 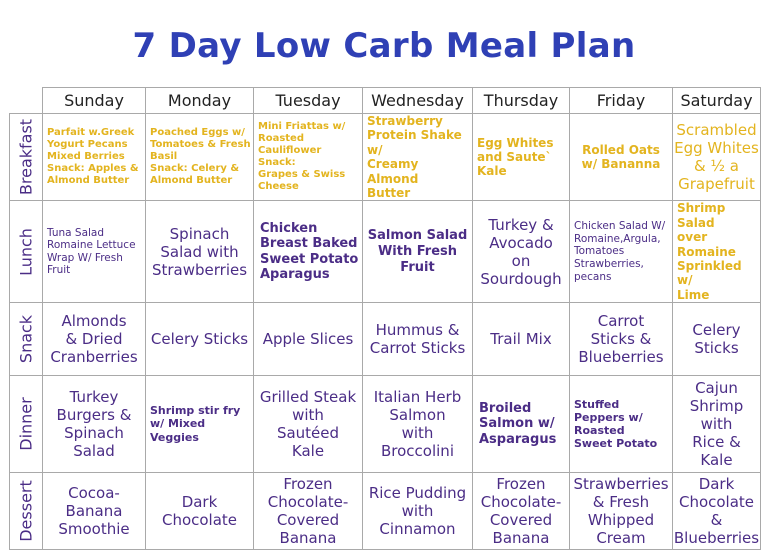 I want to click on cell-dinner-friday: Stuffed Peppers w/ Roasted Sweet Potato, so click(x=621, y=424).